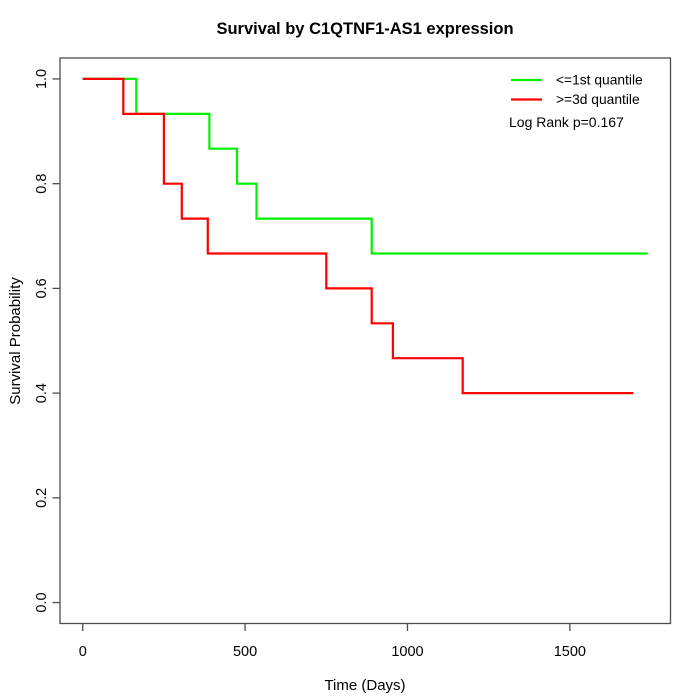  I want to click on y-axis-title: Survival Probability, so click(15, 341).